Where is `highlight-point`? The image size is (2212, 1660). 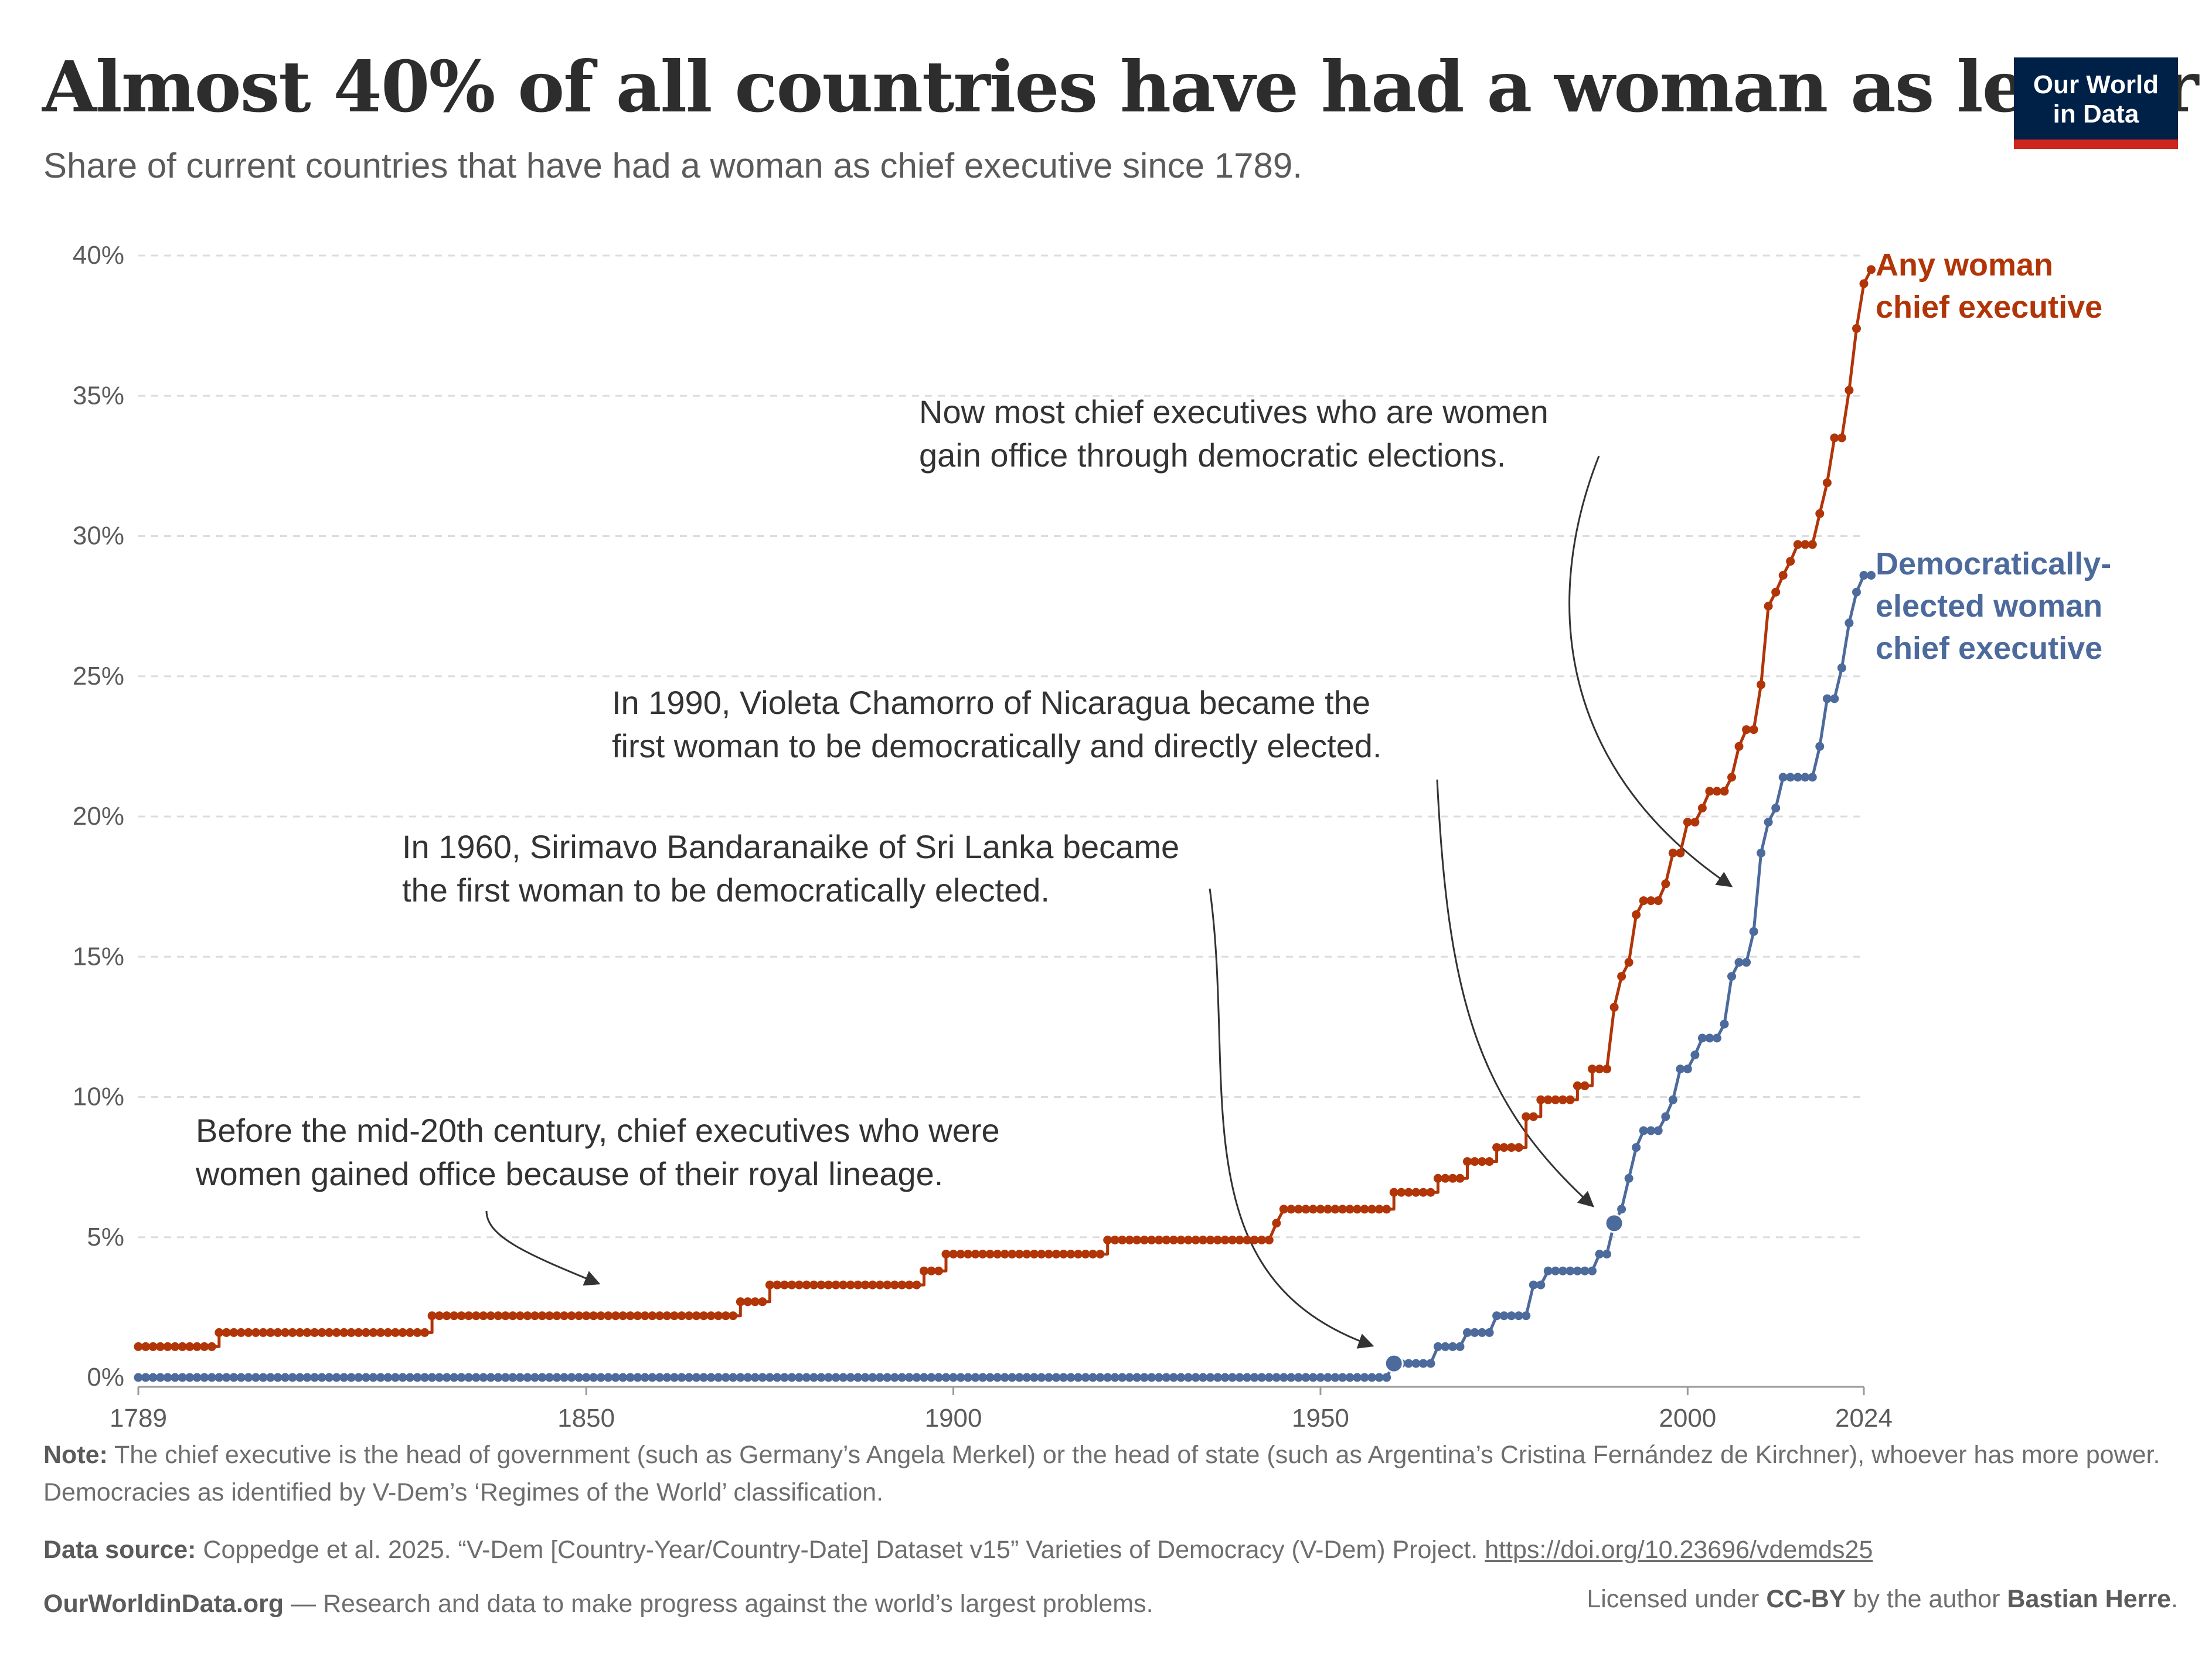
highlight-point is located at coordinates (1394, 1363).